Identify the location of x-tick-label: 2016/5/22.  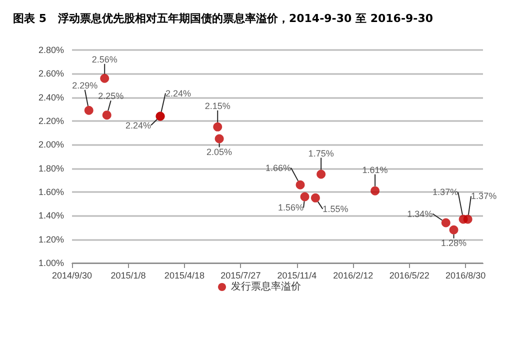
(409, 275).